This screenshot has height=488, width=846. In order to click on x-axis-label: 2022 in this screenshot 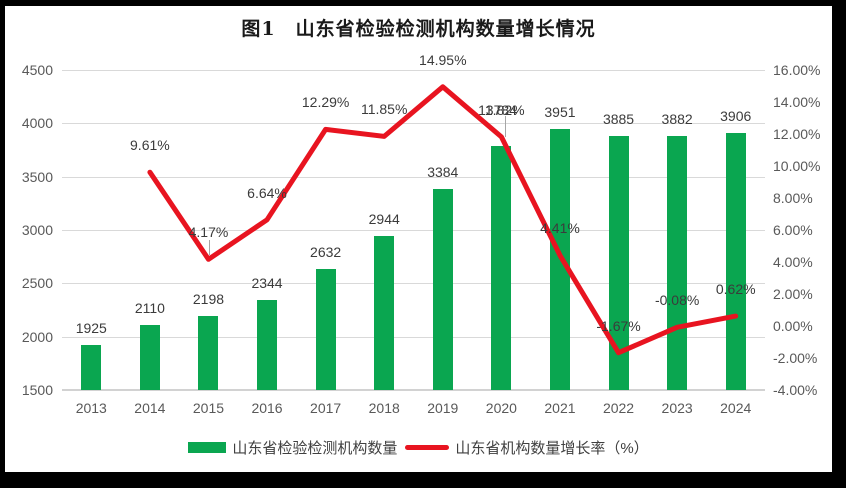, I will do `click(618, 408)`.